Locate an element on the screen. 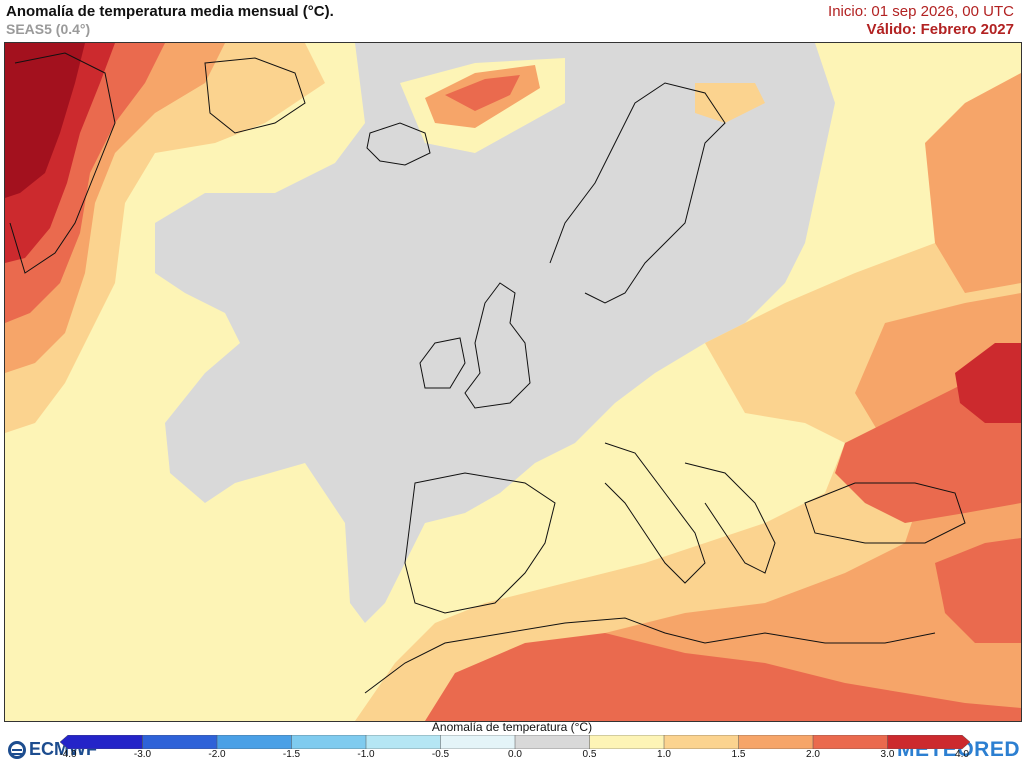 Image resolution: width=1024 pixels, height=764 pixels. coast-greenland is located at coordinates (62, 163).